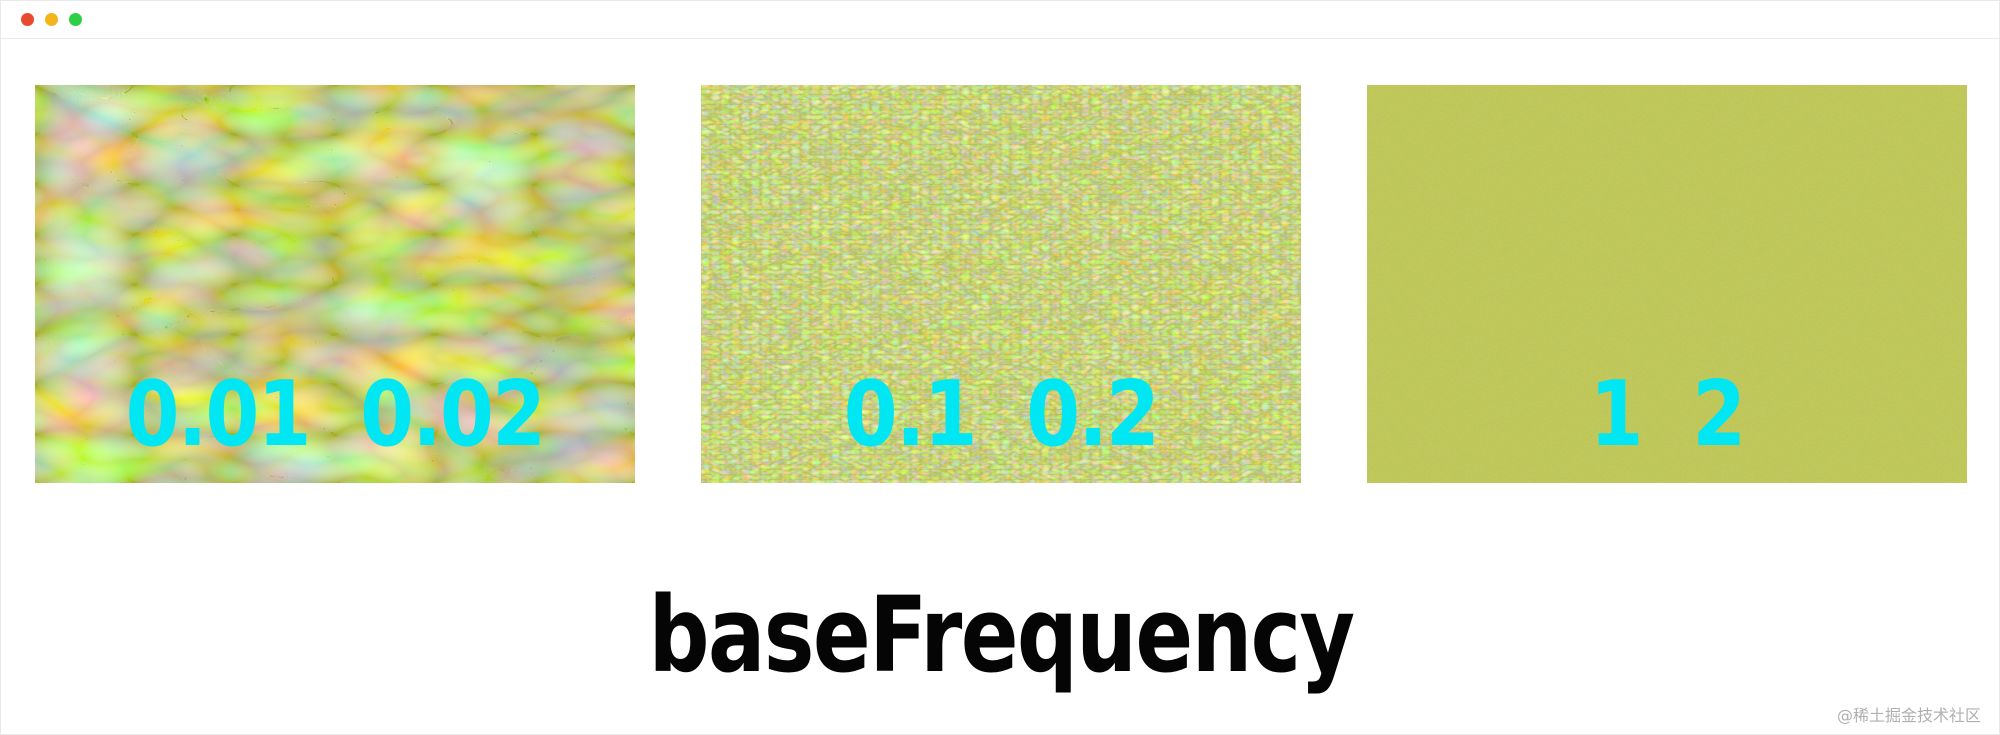 The height and width of the screenshot is (735, 2000). Describe the element at coordinates (75, 19) in the screenshot. I see `maximize-icon` at that location.